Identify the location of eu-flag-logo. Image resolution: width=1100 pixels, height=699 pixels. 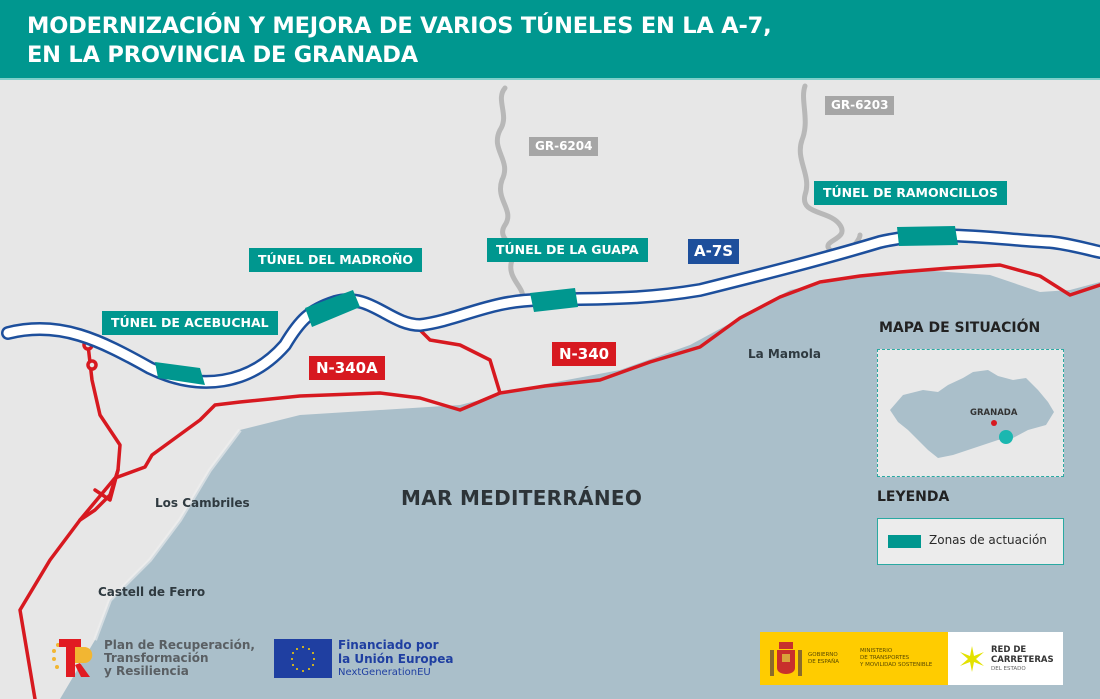
(303, 658).